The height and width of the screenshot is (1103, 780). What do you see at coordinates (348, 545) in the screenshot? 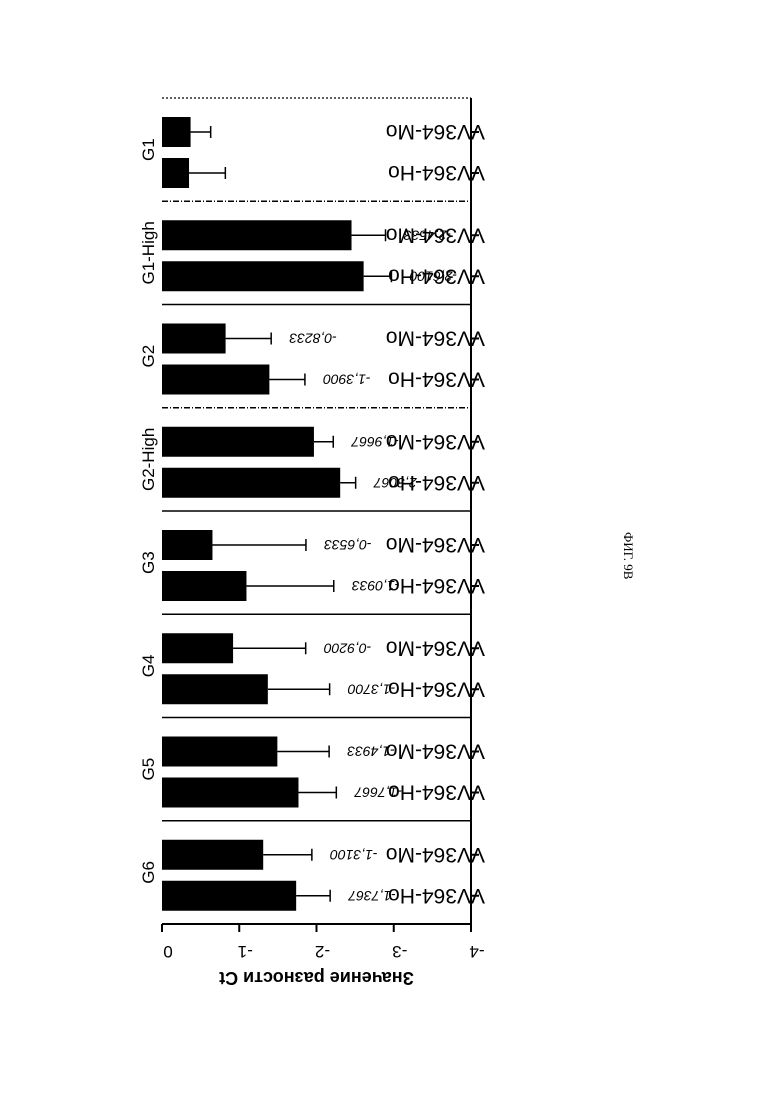
I see `data-label: -0,6533` at bounding box center [348, 545].